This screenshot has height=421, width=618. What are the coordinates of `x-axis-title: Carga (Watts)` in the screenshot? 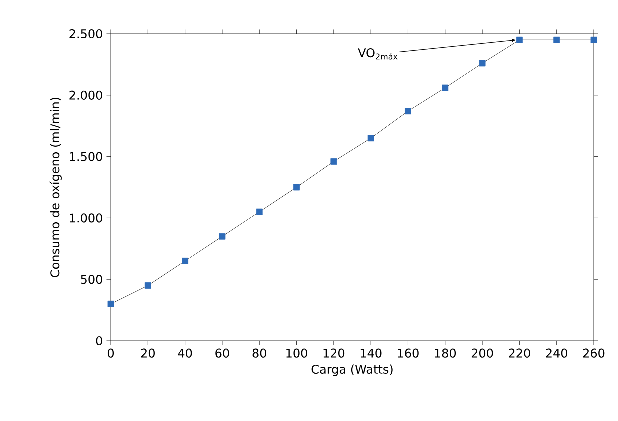 It's located at (352, 370).